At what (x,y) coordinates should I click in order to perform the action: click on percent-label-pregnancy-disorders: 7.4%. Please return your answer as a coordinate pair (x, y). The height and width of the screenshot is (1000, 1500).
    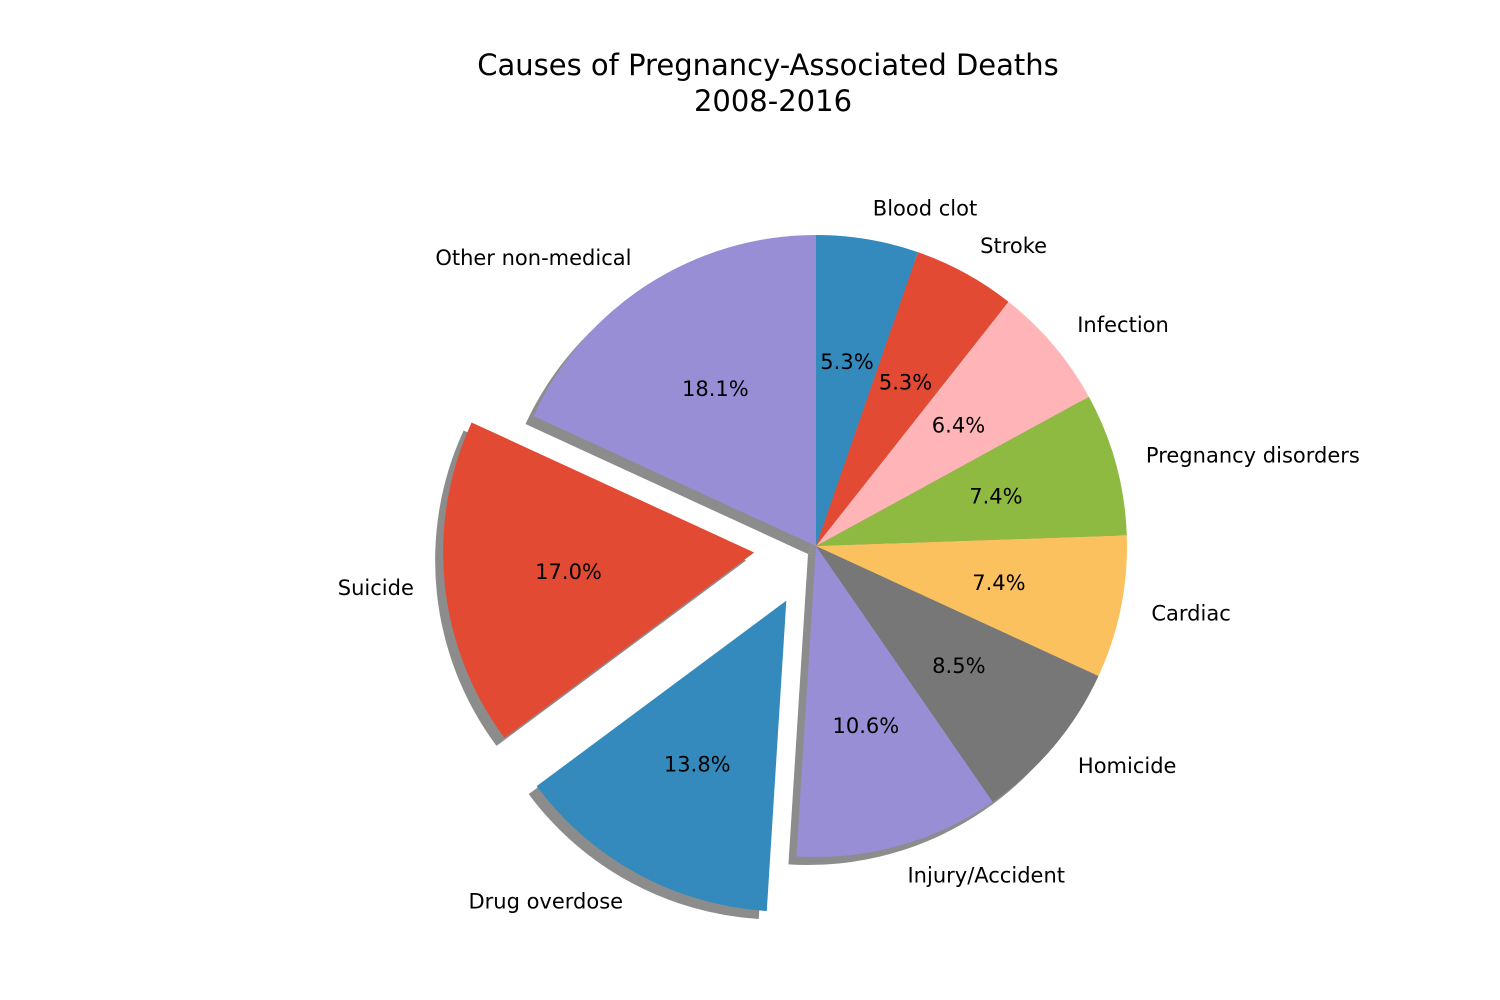
    Looking at the image, I should click on (995, 497).